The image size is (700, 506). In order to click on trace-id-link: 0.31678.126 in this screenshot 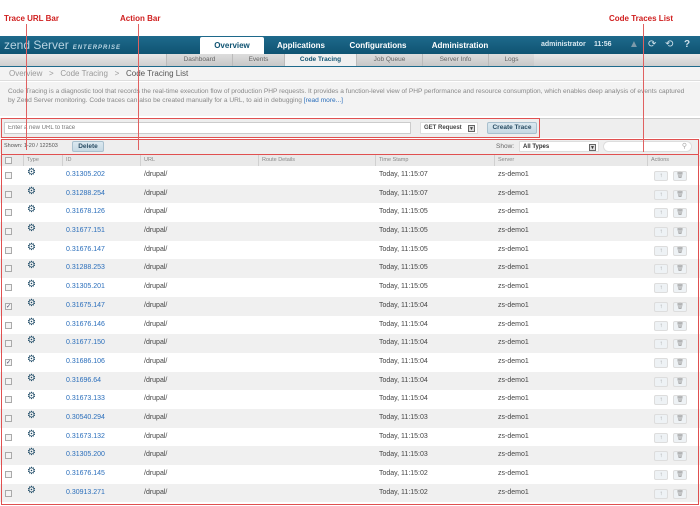, I will do `click(85, 212)`.